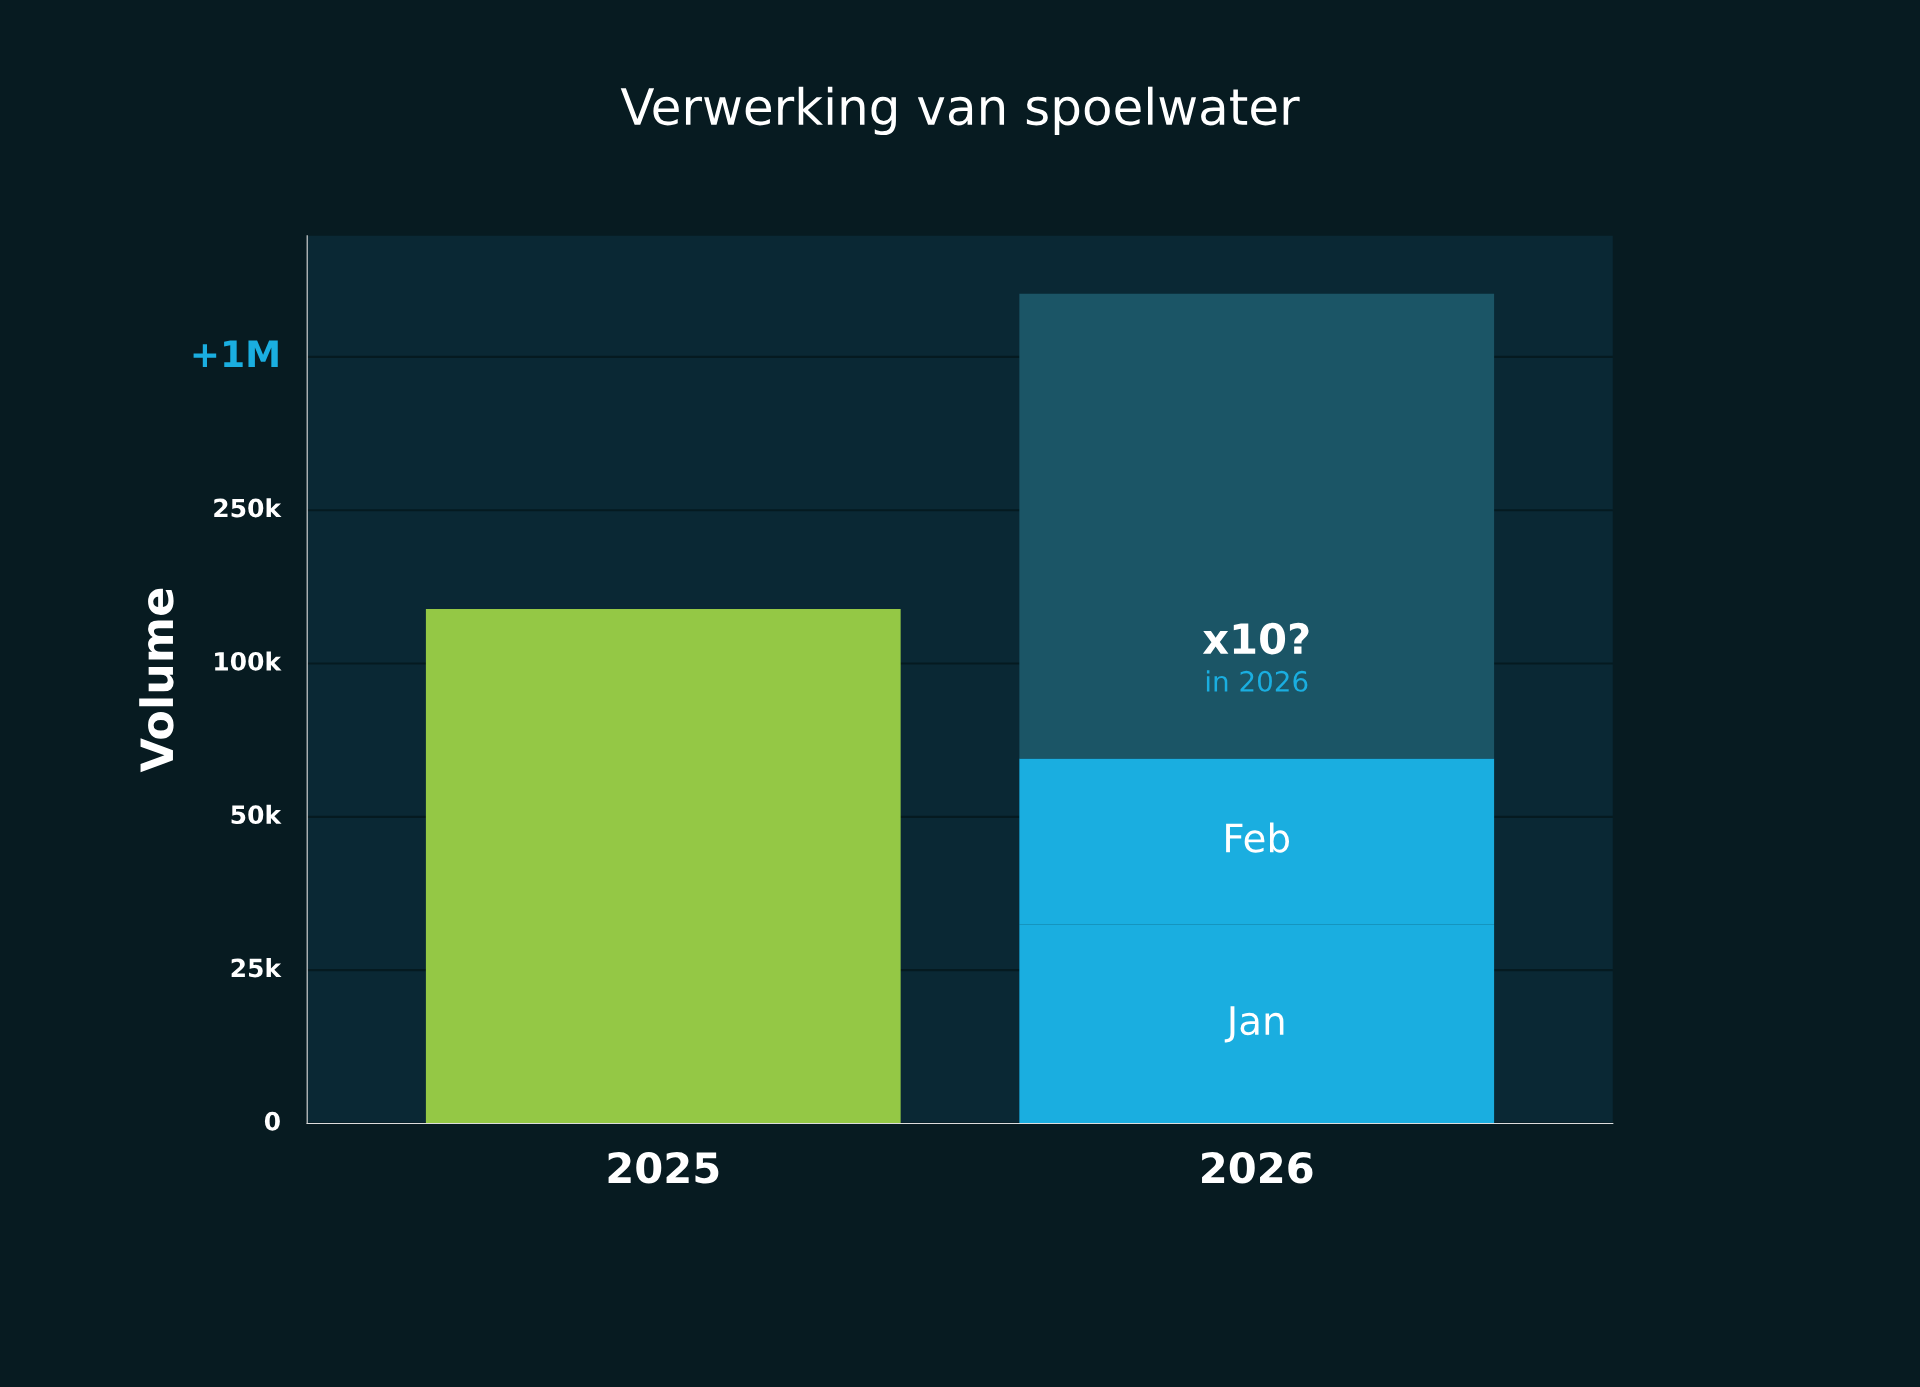  What do you see at coordinates (1258, 837) in the screenshot?
I see `series-label: Feb` at bounding box center [1258, 837].